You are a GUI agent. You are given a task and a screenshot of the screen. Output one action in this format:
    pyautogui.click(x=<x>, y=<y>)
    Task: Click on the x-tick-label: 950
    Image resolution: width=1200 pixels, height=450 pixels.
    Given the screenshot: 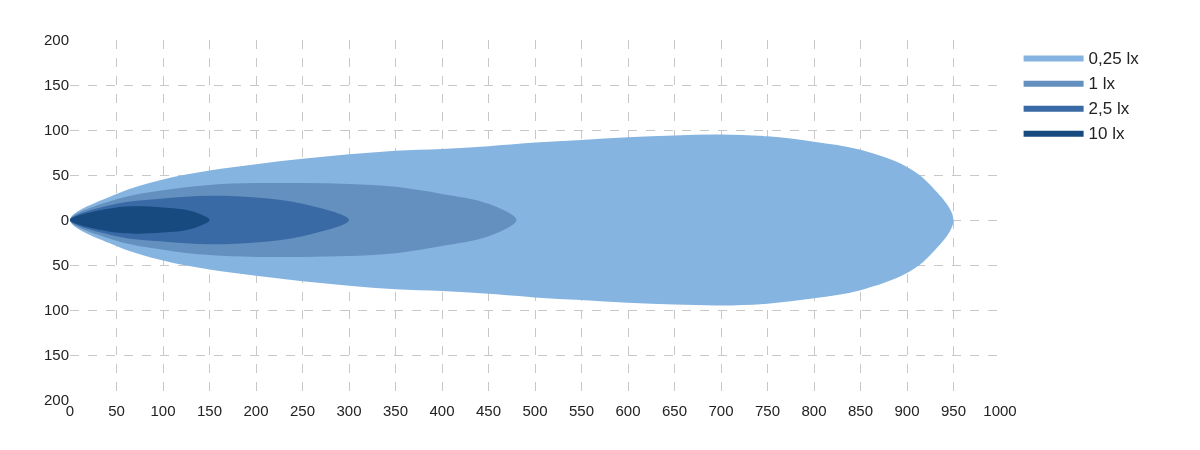 What is the action you would take?
    pyautogui.click(x=953, y=410)
    